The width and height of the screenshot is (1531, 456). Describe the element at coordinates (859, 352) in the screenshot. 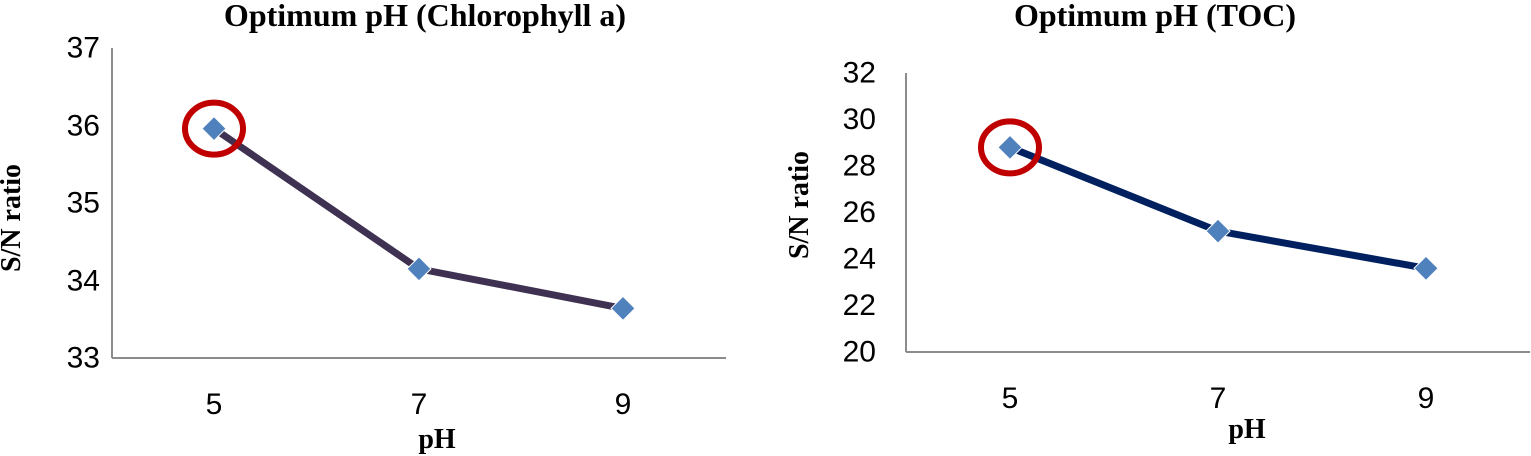

I see `y-tick-label: 20` at that location.